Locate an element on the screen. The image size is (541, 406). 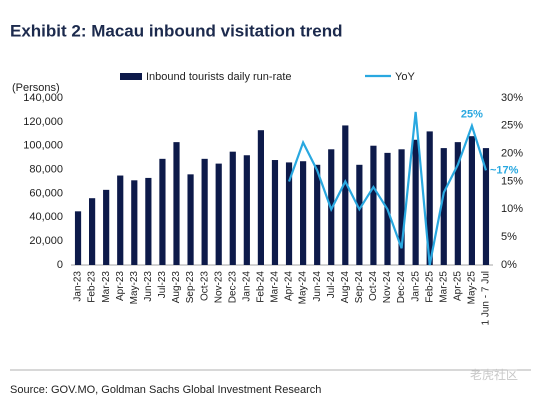
x-tick-label: Aug-23 is located at coordinates (176, 287).